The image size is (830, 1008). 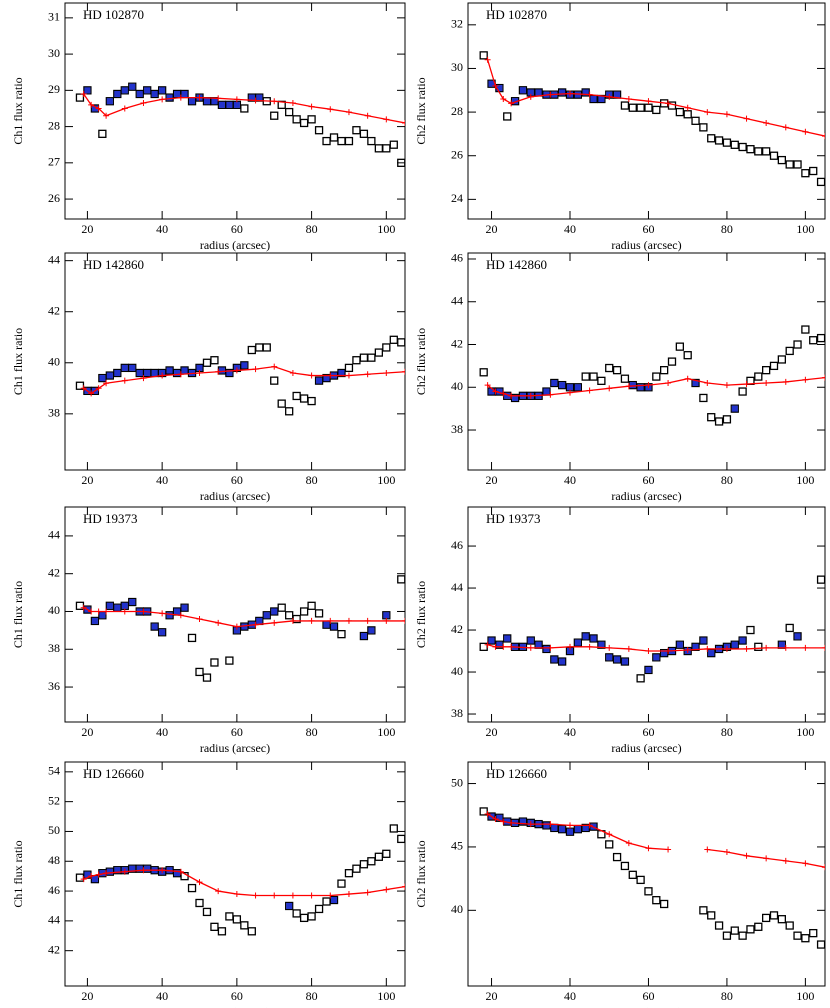 What do you see at coordinates (162, 229) in the screenshot?
I see `x-tick-label: 40` at bounding box center [162, 229].